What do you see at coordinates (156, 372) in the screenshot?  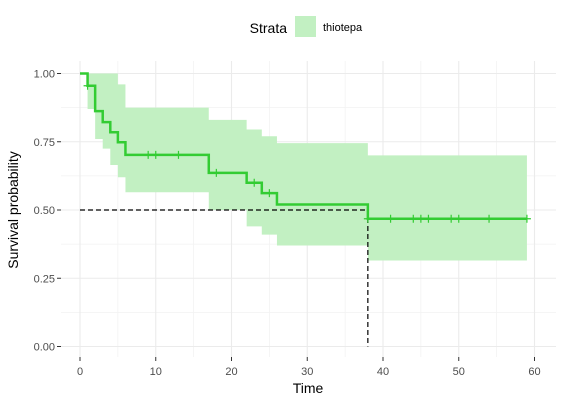 I see `x-tick-label: 10` at bounding box center [156, 372].